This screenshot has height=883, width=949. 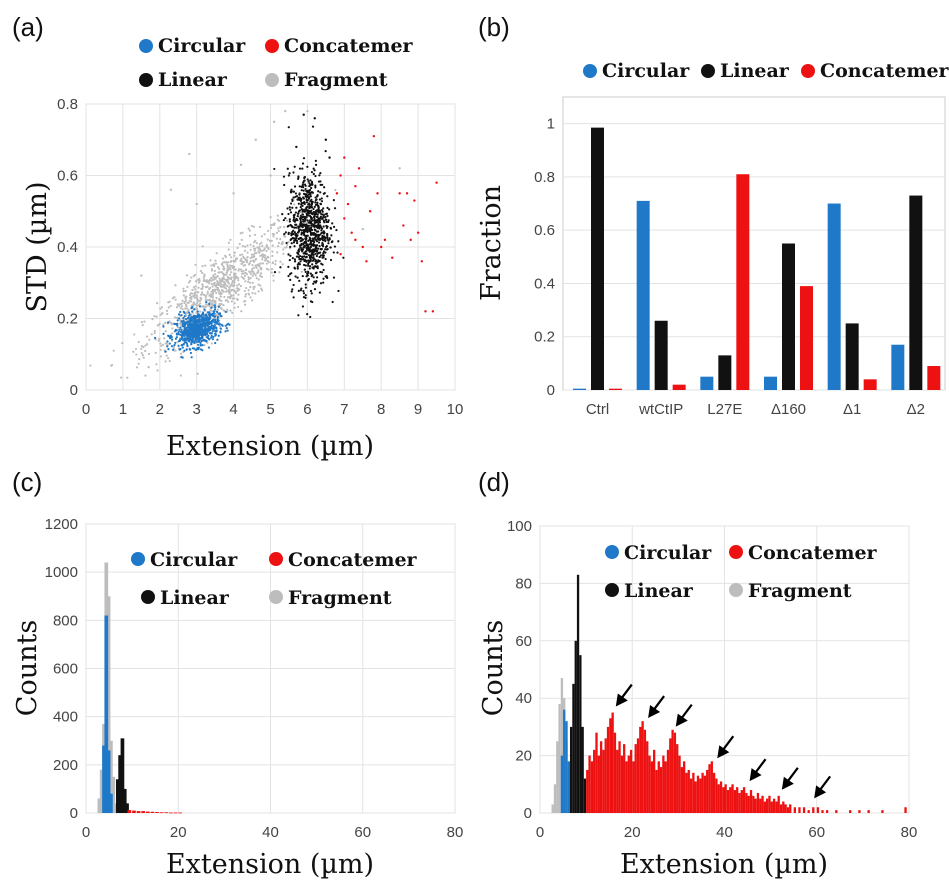 I want to click on legend-marker-fragment, so click(x=272, y=80).